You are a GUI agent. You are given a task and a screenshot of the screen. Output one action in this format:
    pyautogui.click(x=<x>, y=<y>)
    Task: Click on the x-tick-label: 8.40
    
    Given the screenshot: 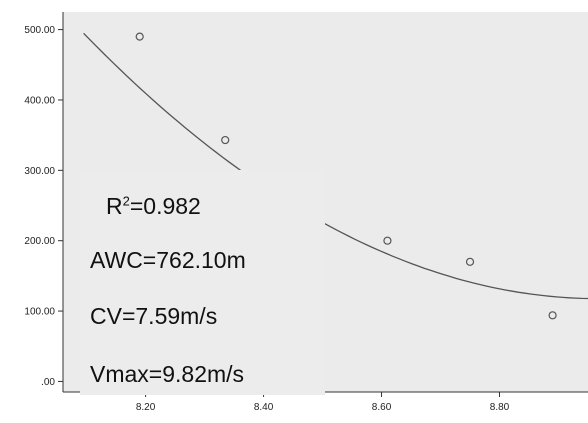 What is the action you would take?
    pyautogui.click(x=264, y=407)
    